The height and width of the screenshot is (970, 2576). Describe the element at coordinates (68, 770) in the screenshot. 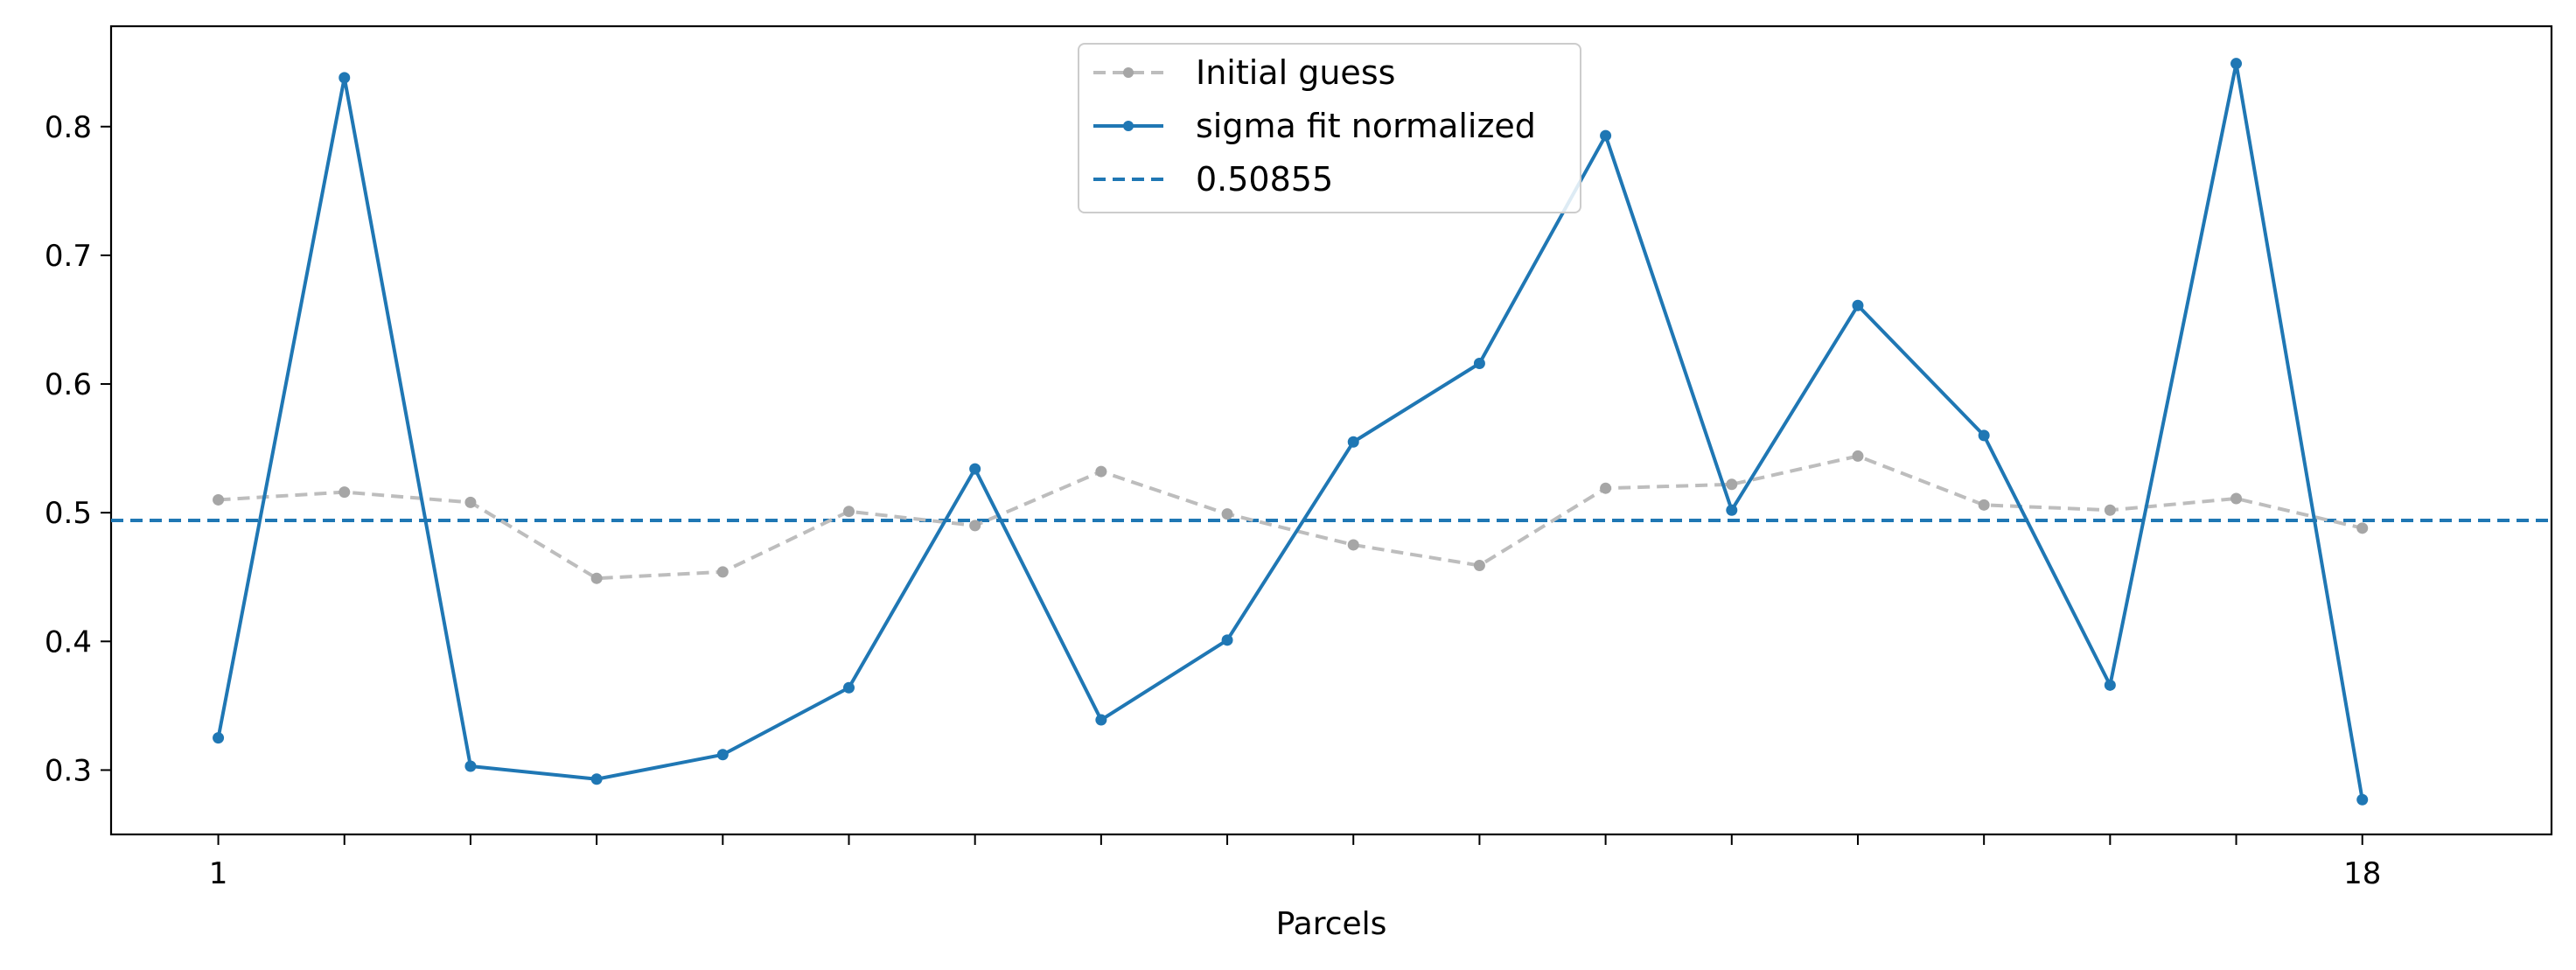

I see `y-tick-label: 0.3` at that location.